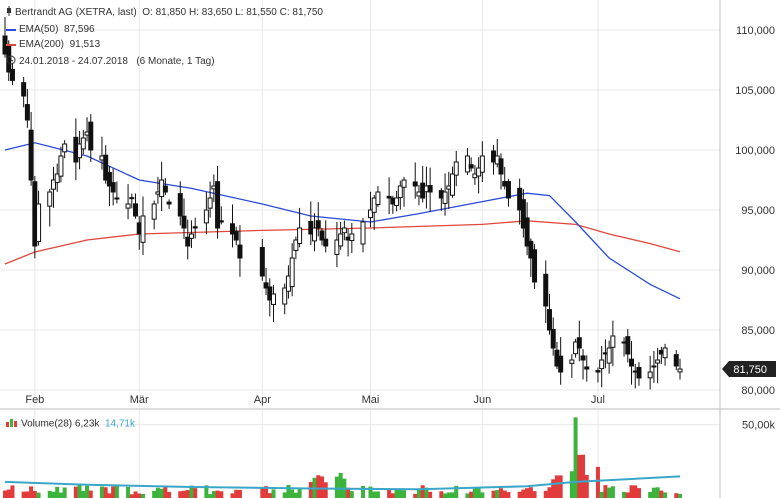 This screenshot has height=498, width=780. Describe the element at coordinates (758, 391) in the screenshot. I see `price-tick-label: 80,000` at that location.